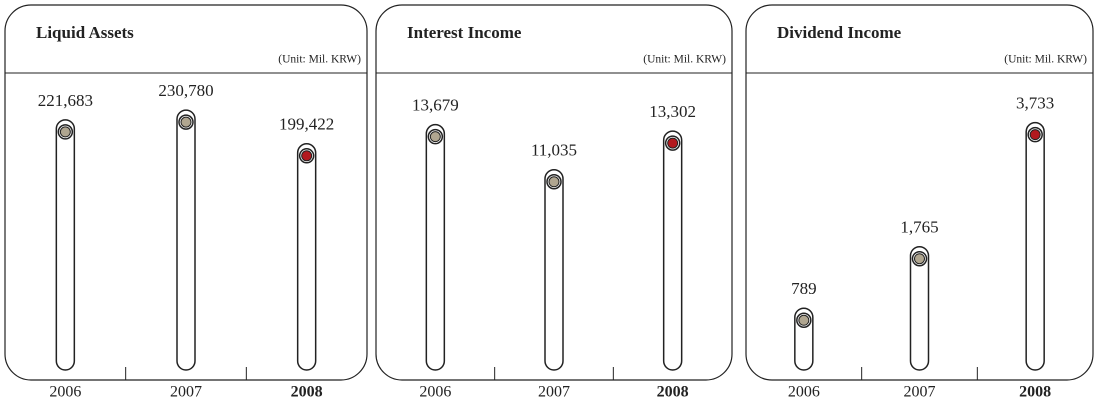 The height and width of the screenshot is (403, 1097). I want to click on chart-title: Dividend Income, so click(839, 32).